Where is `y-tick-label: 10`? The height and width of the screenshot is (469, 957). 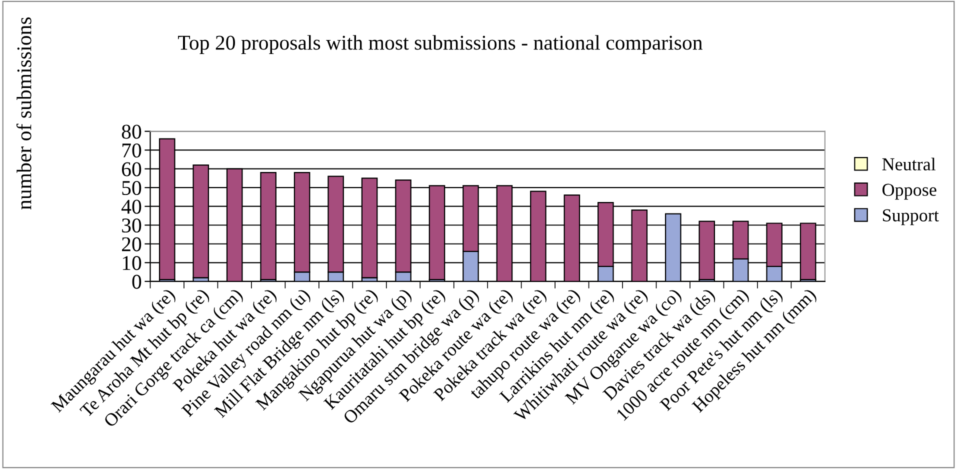 y-tick-label: 10 is located at coordinates (132, 263).